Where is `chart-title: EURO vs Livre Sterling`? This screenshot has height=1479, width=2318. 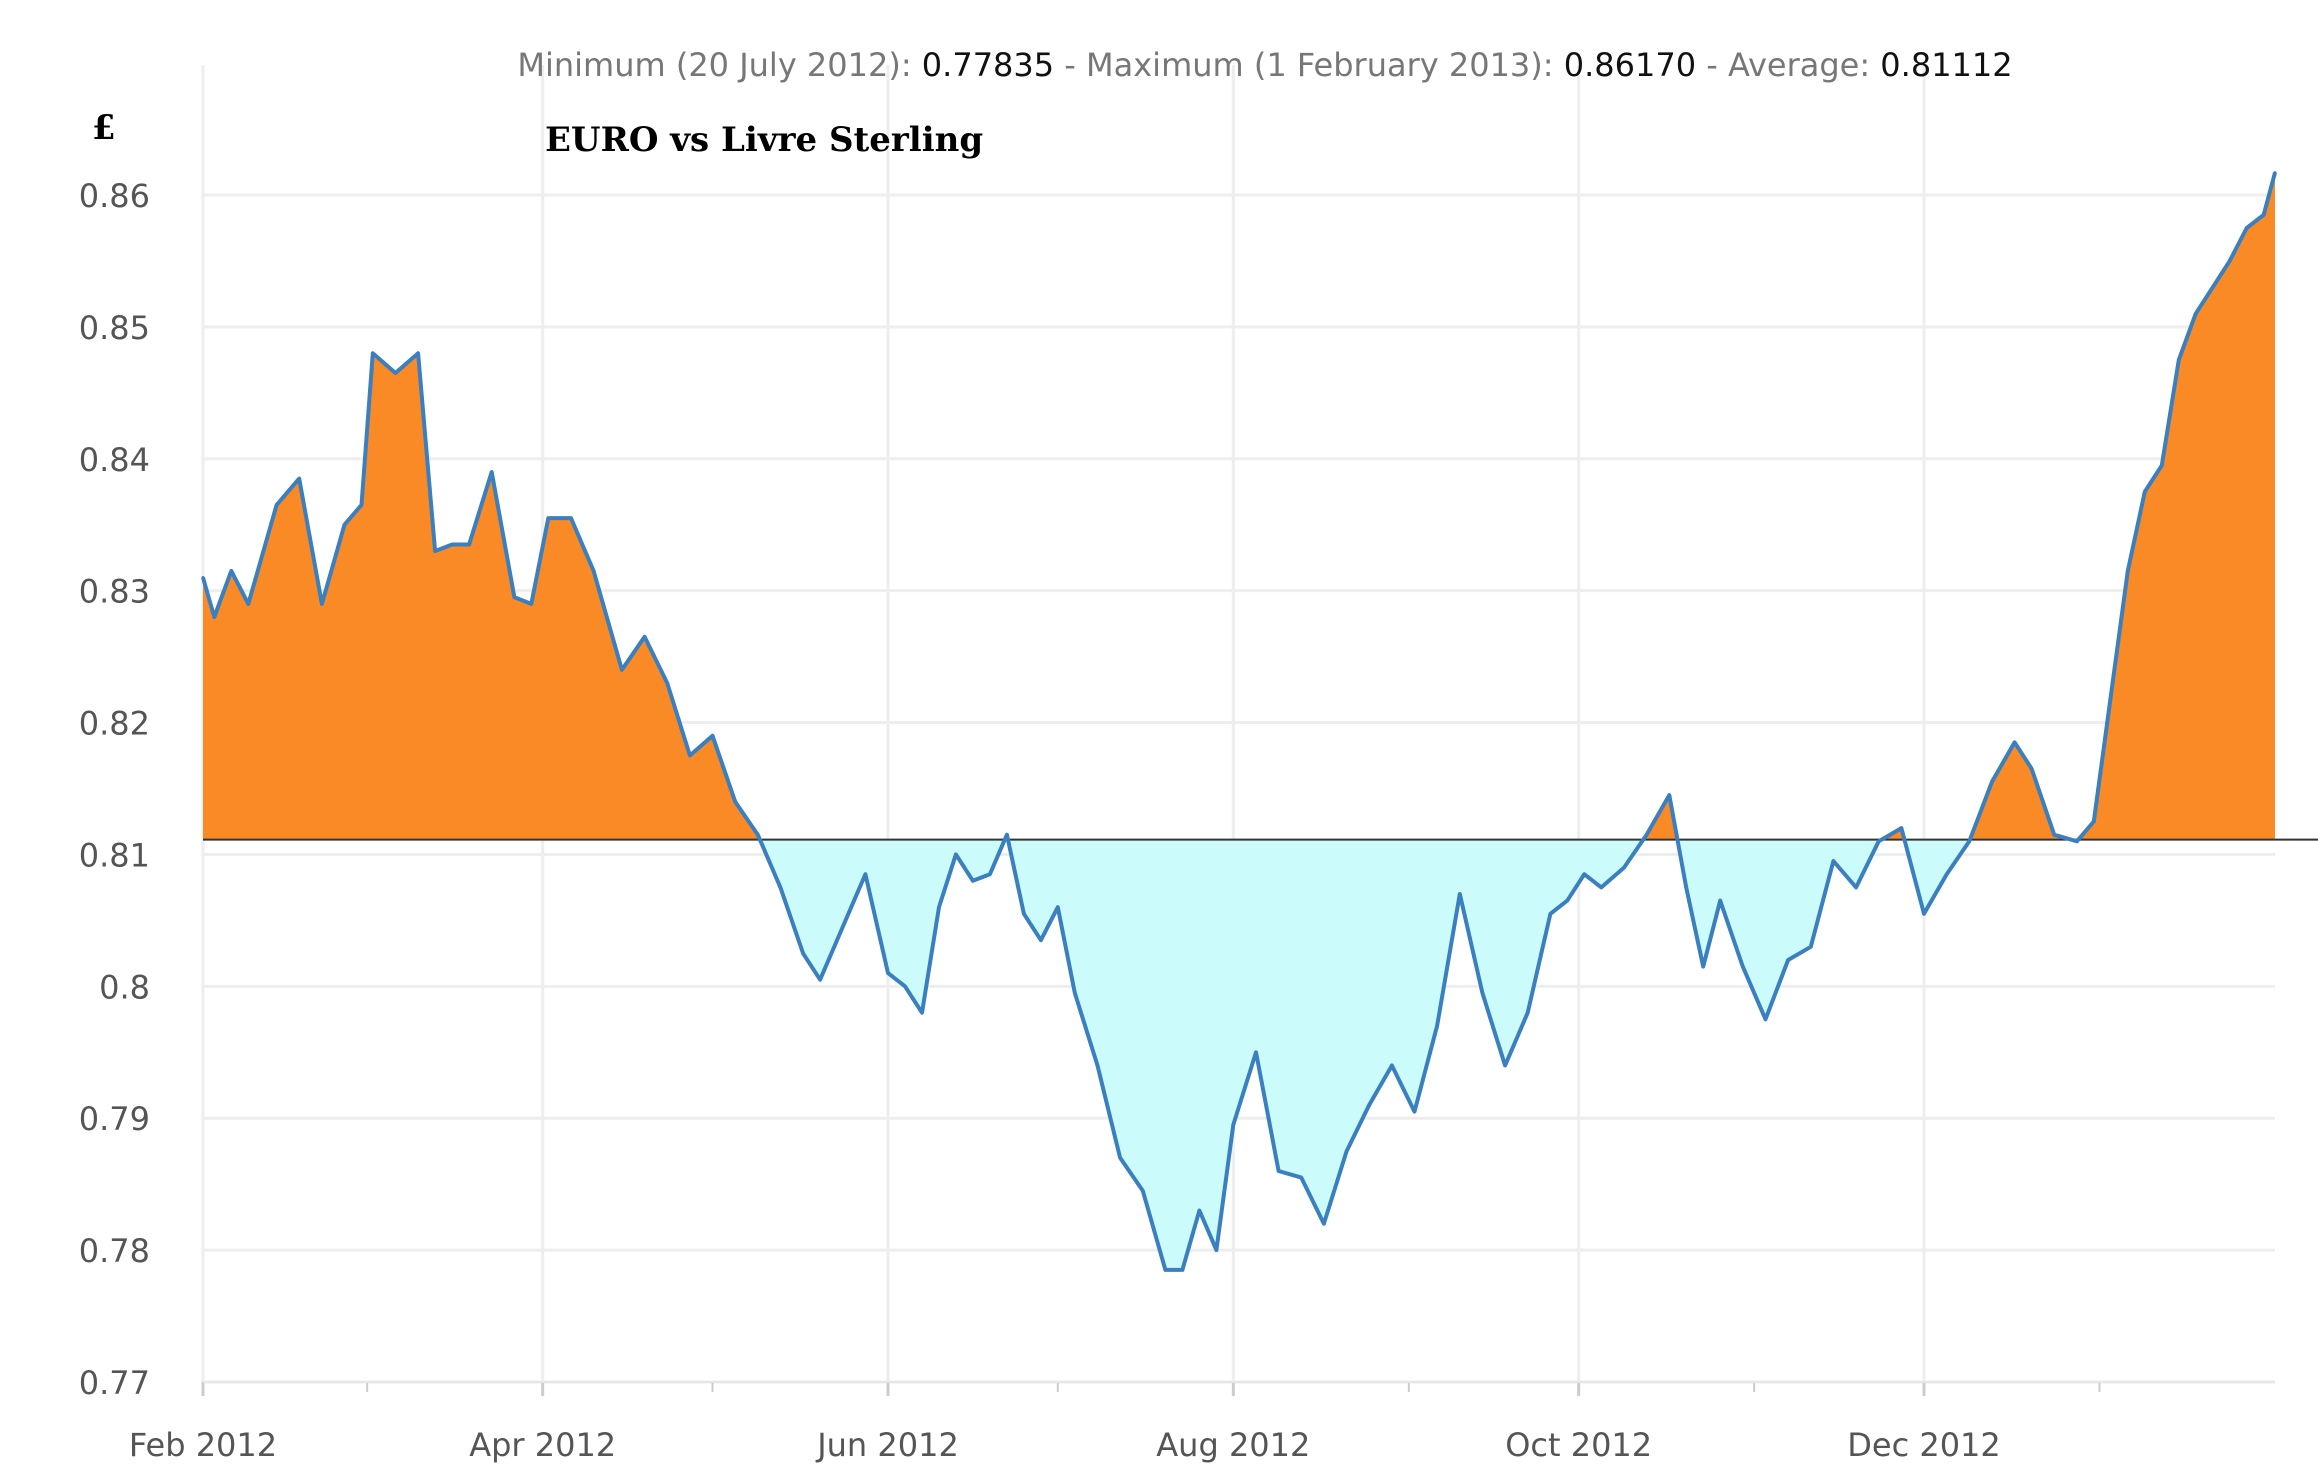
chart-title: EURO vs Livre Sterling is located at coordinates (764, 140).